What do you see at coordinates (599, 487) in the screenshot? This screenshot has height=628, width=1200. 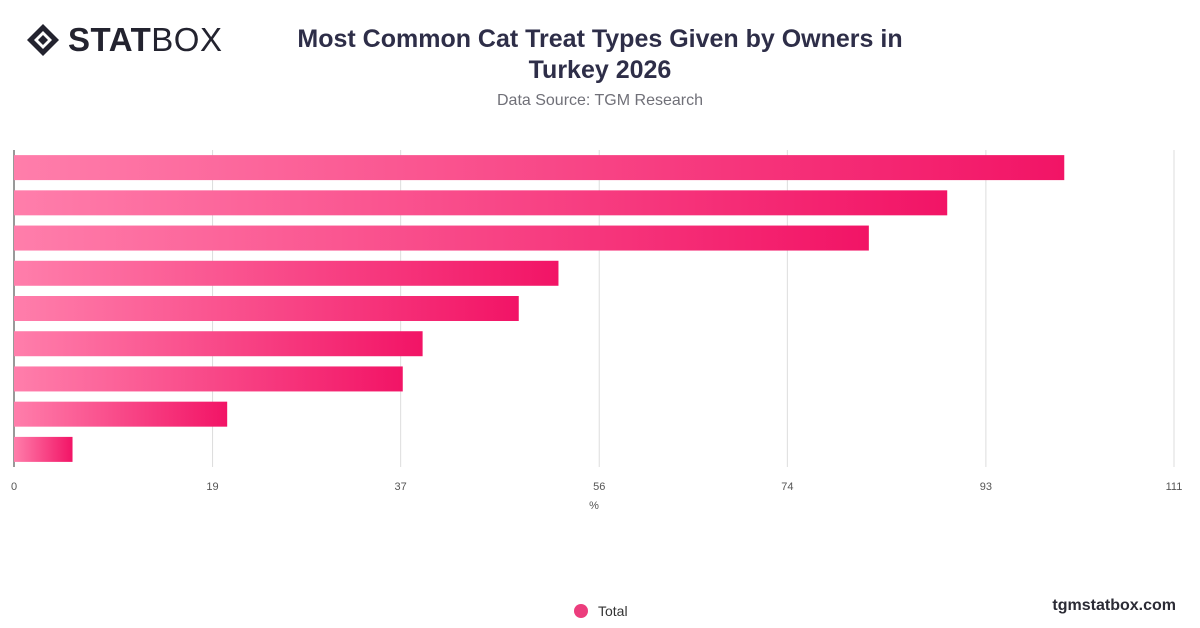 I see `x-tick-label: 56` at bounding box center [599, 487].